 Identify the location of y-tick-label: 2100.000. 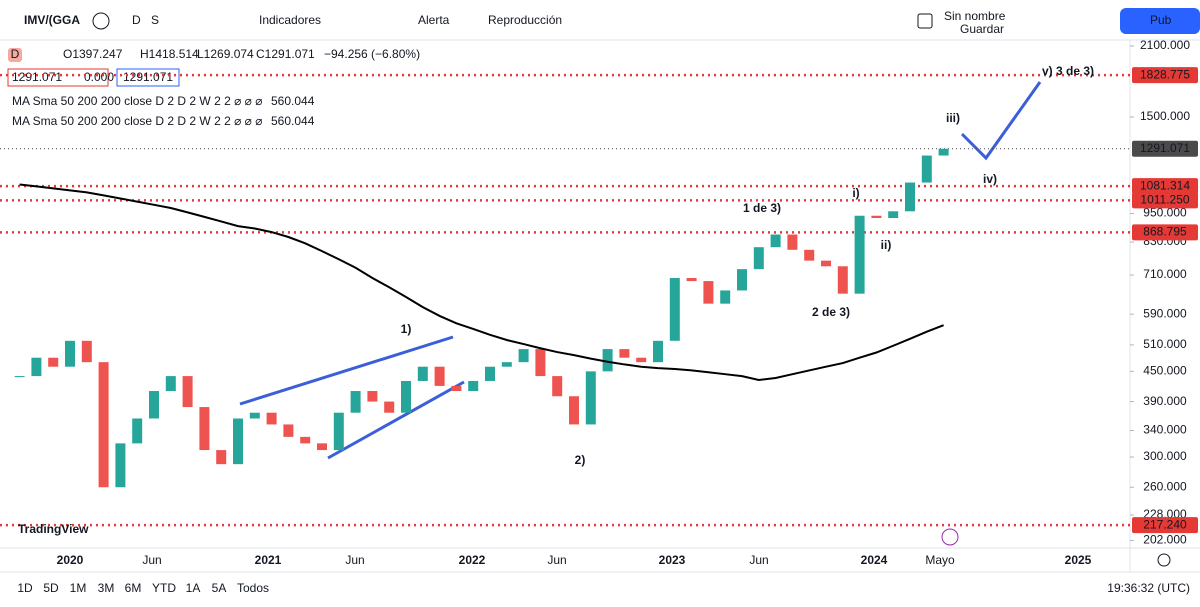
(1165, 45).